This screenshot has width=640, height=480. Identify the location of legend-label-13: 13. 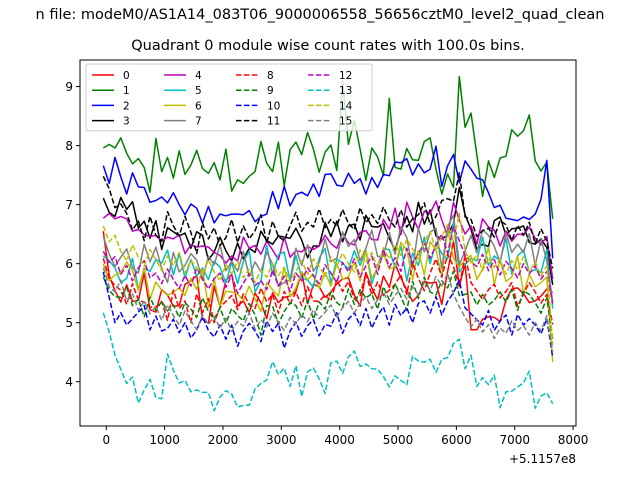
(345, 91).